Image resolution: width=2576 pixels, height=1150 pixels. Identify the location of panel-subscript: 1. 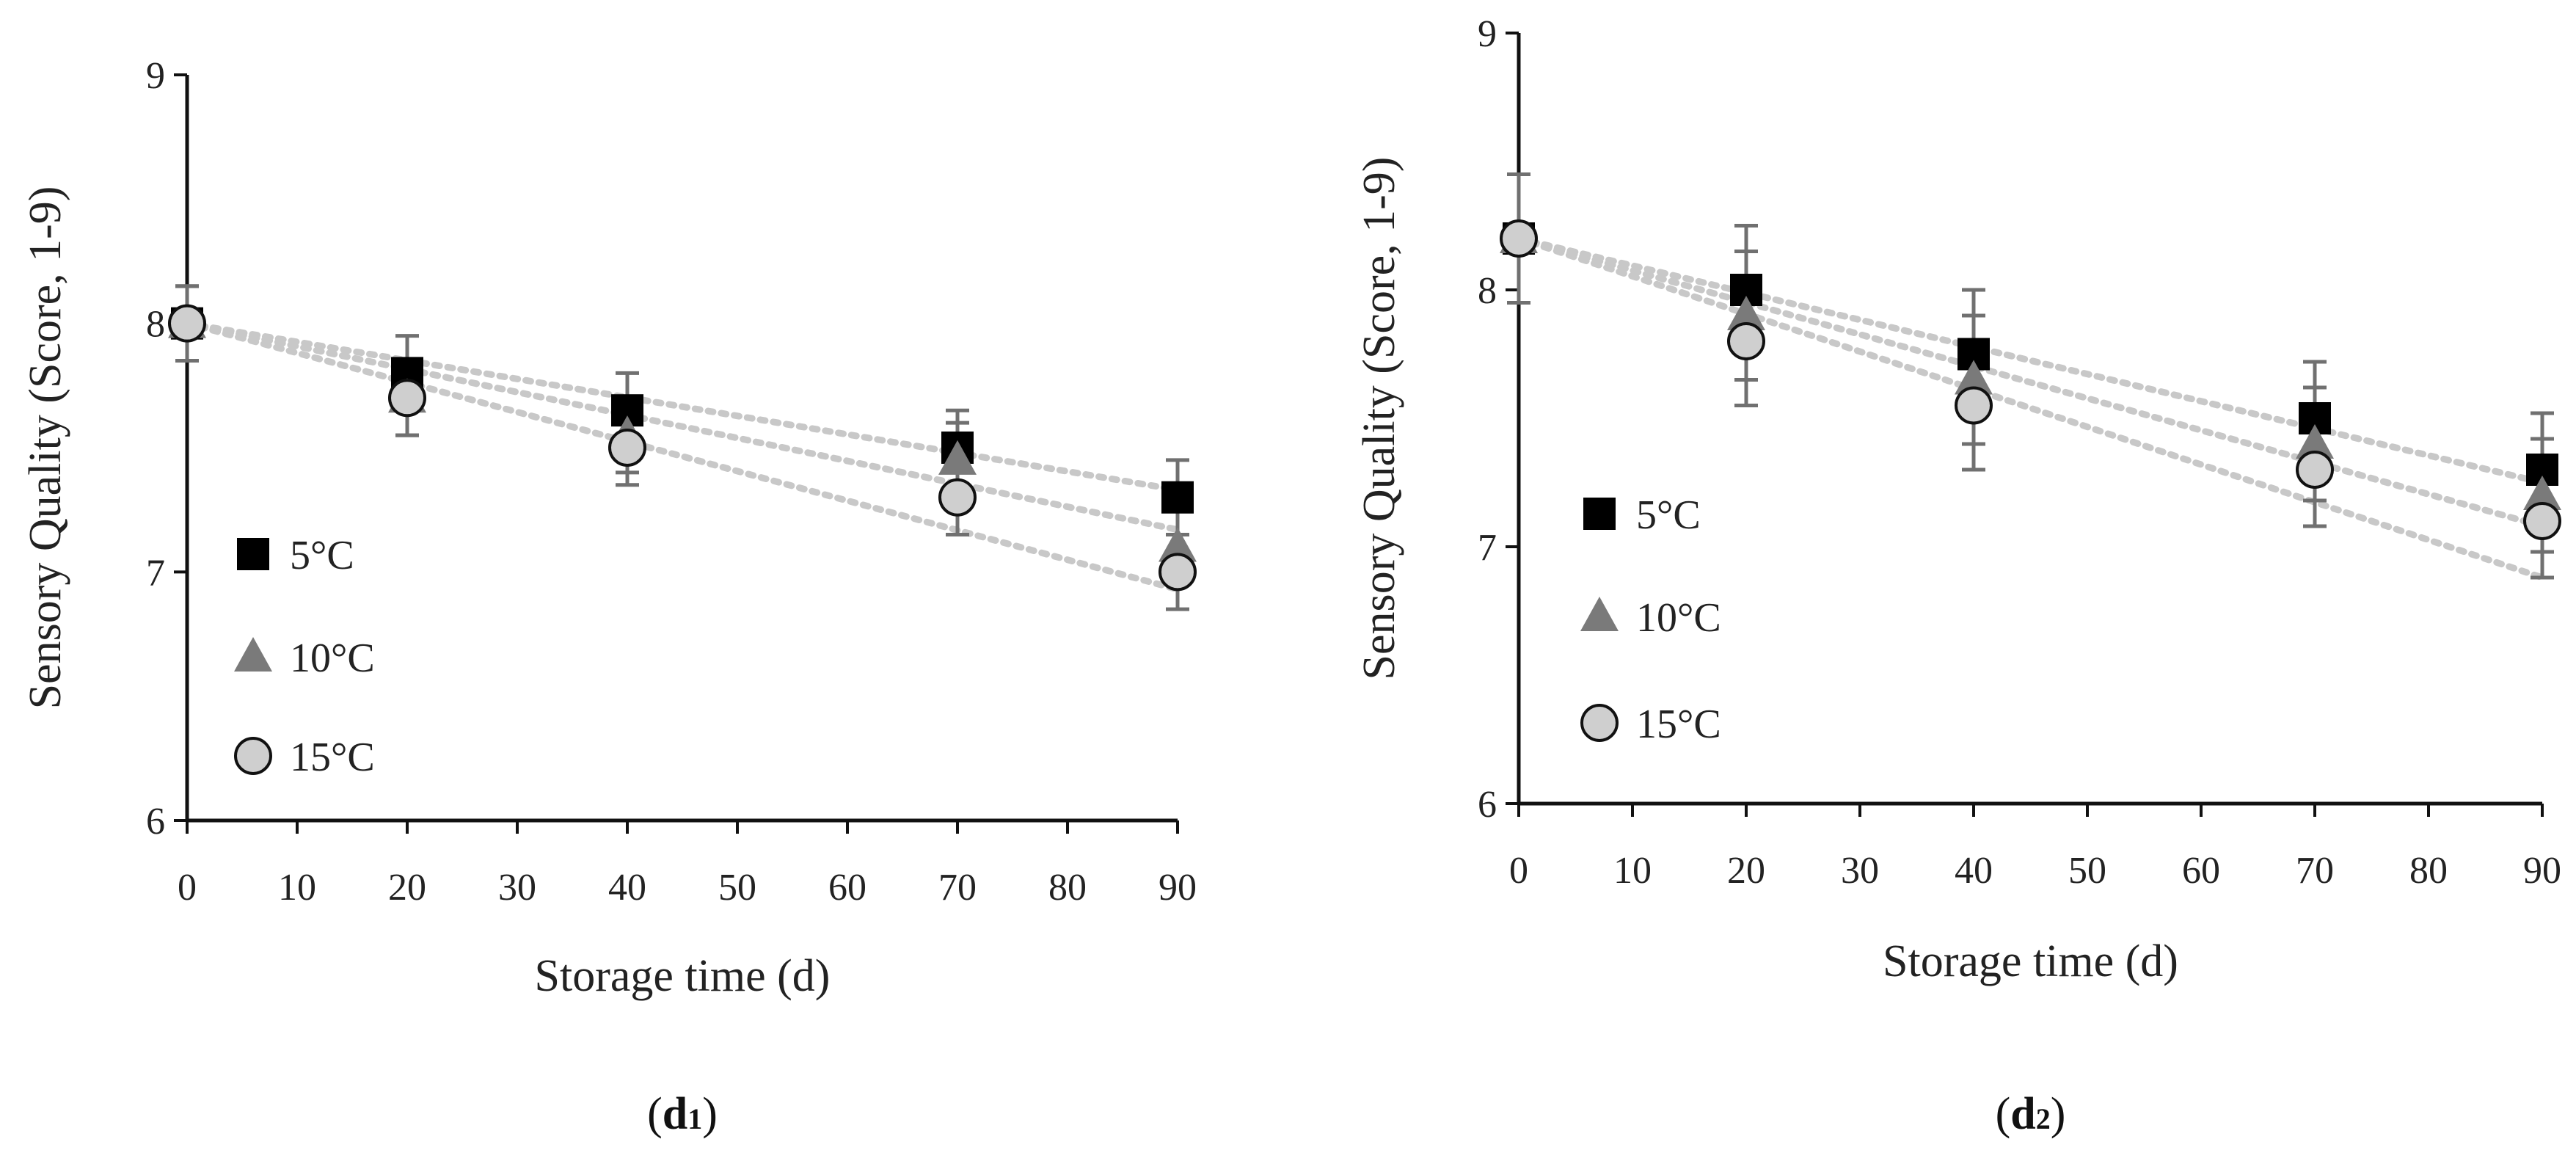
(694, 1118).